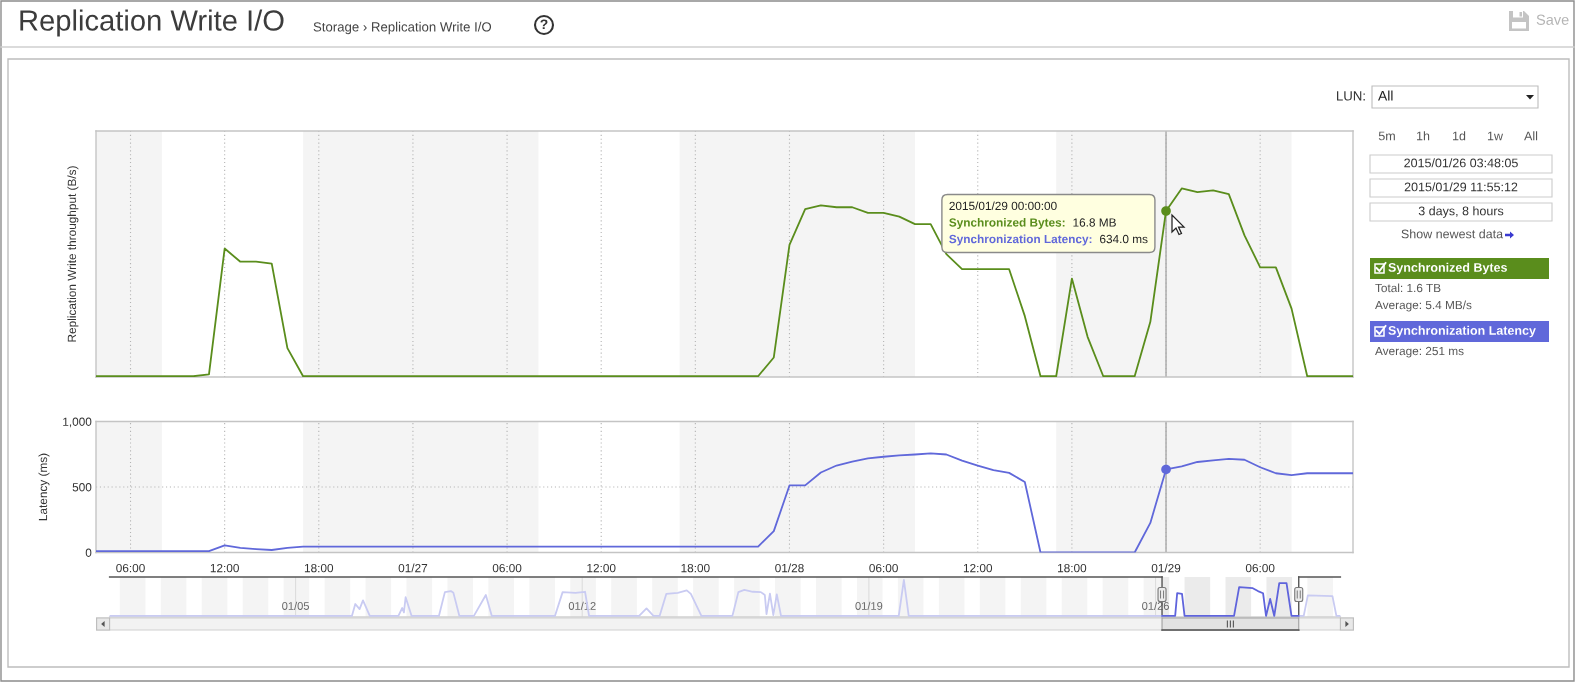 The image size is (1592, 690). Describe the element at coordinates (1423, 306) in the screenshot. I see `text: Average: 5.4 MB/s` at that location.